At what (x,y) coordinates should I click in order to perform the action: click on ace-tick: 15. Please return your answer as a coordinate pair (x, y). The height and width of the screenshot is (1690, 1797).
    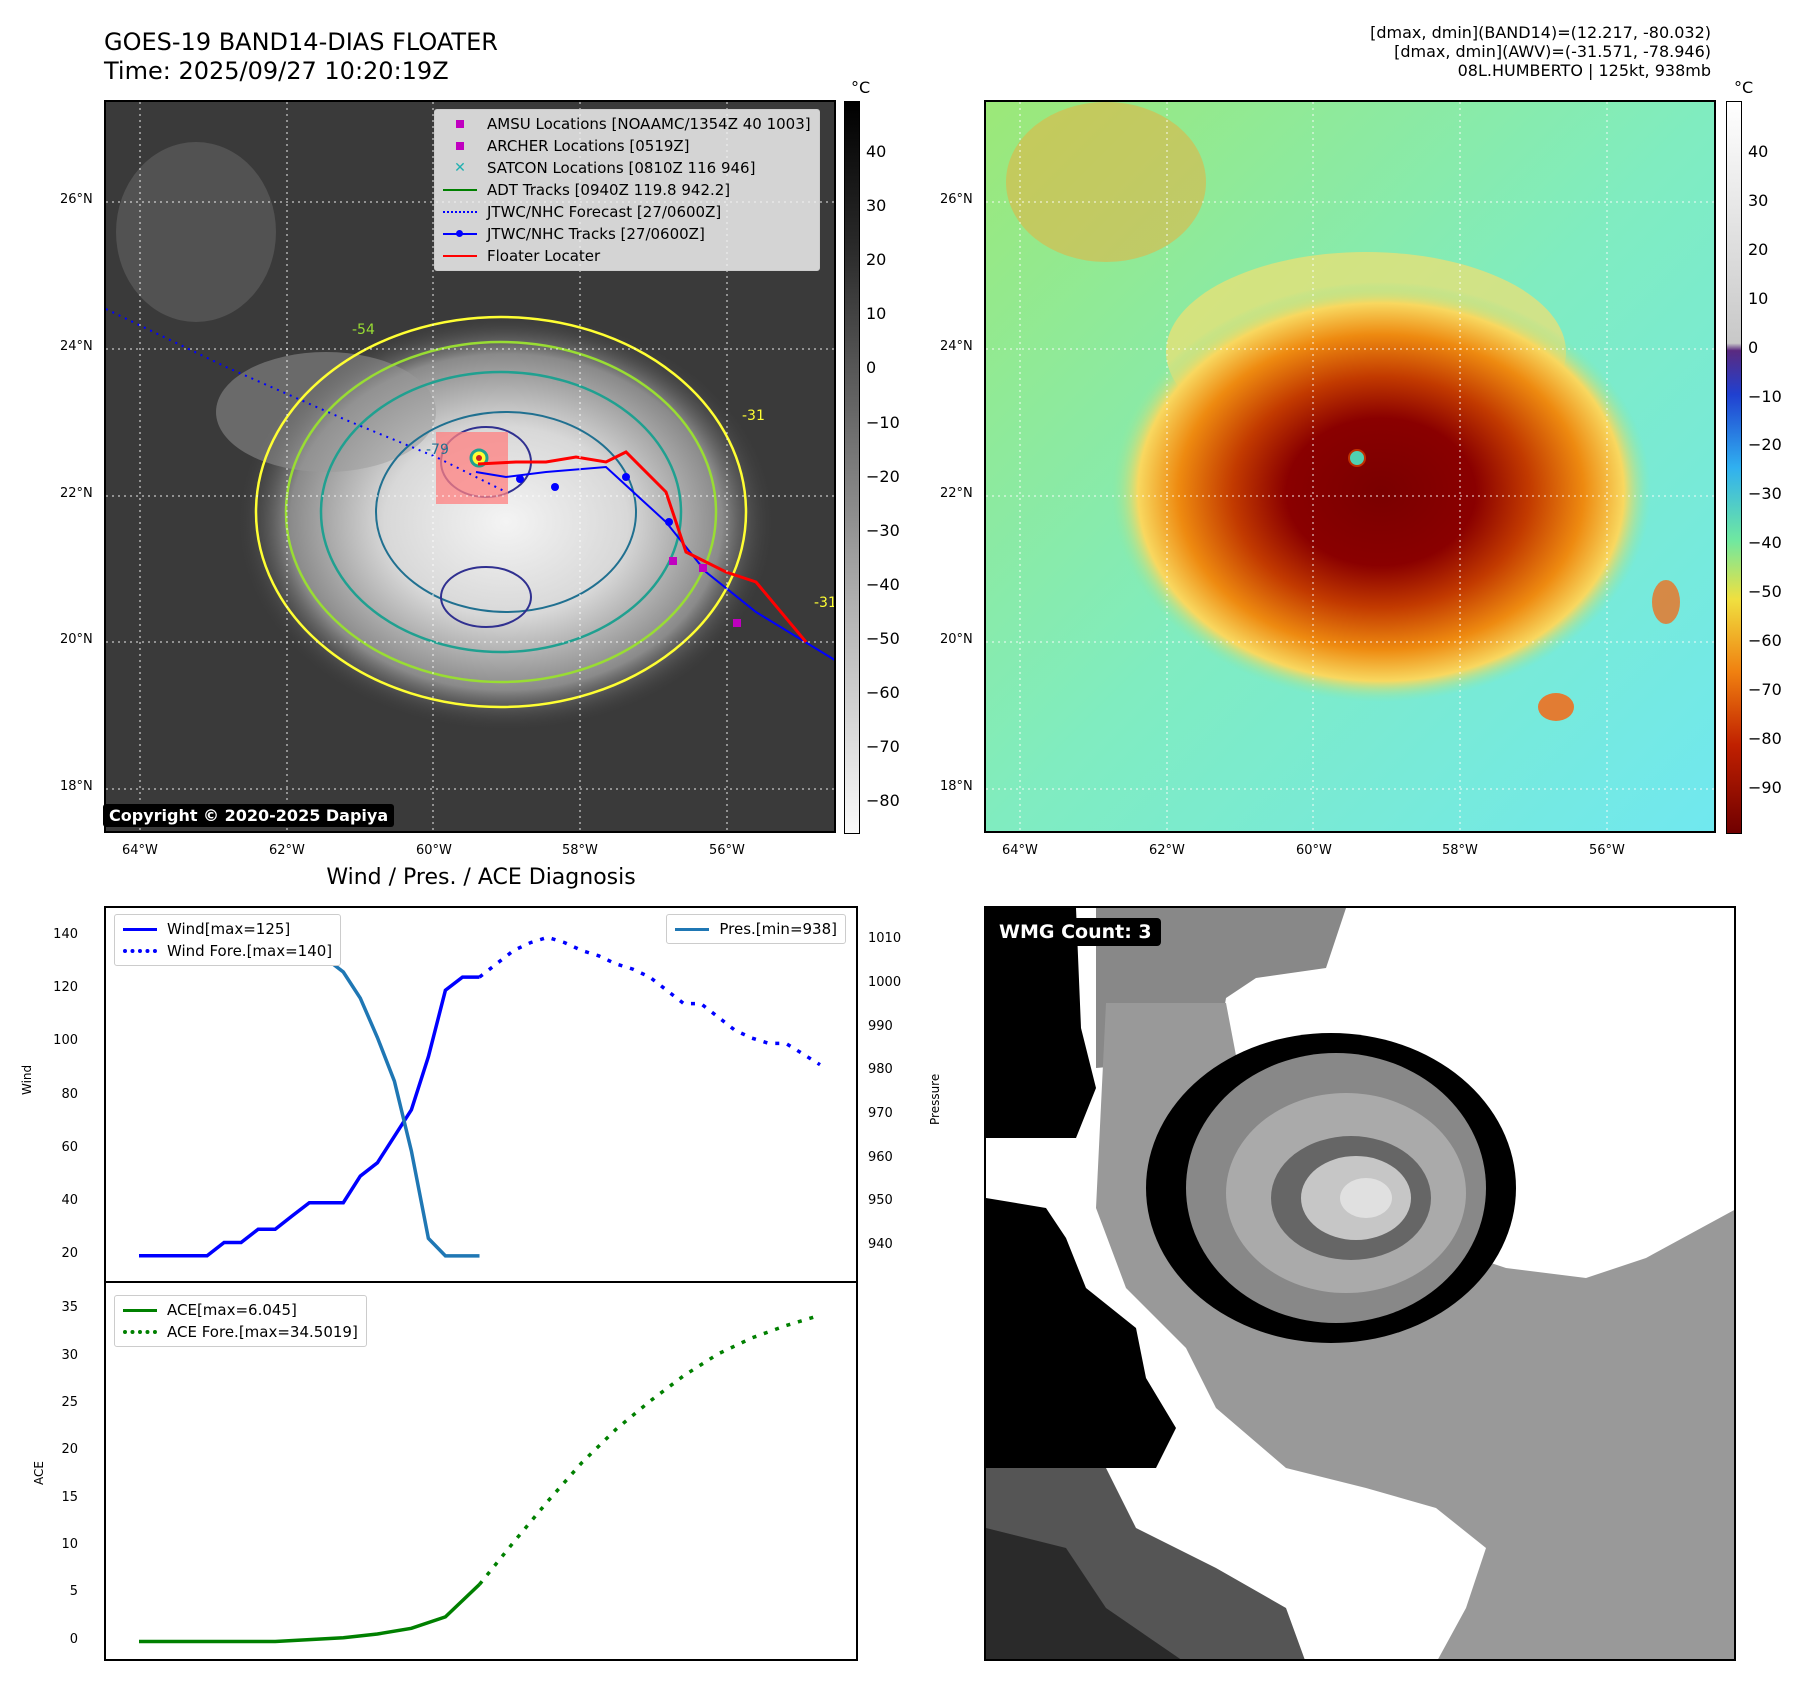
    Looking at the image, I should click on (69, 1497).